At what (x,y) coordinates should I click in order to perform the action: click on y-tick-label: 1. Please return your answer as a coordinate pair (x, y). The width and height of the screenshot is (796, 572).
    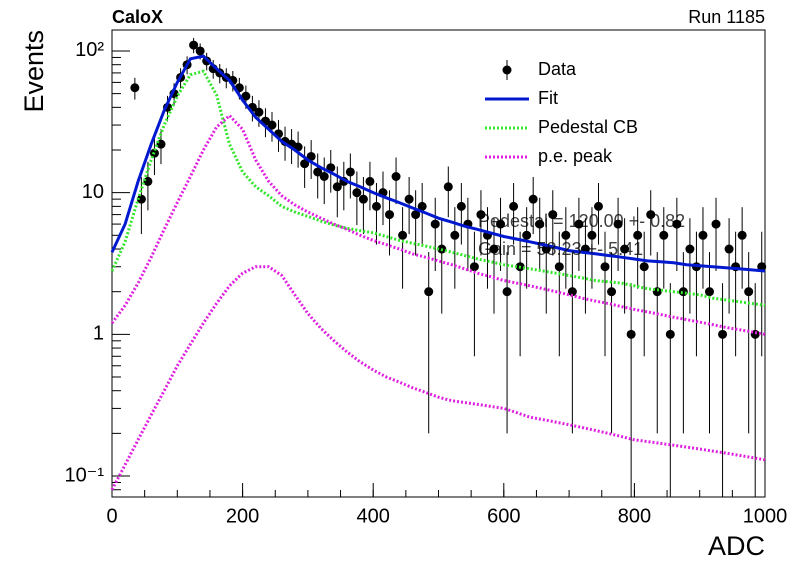
    Looking at the image, I should click on (98, 334).